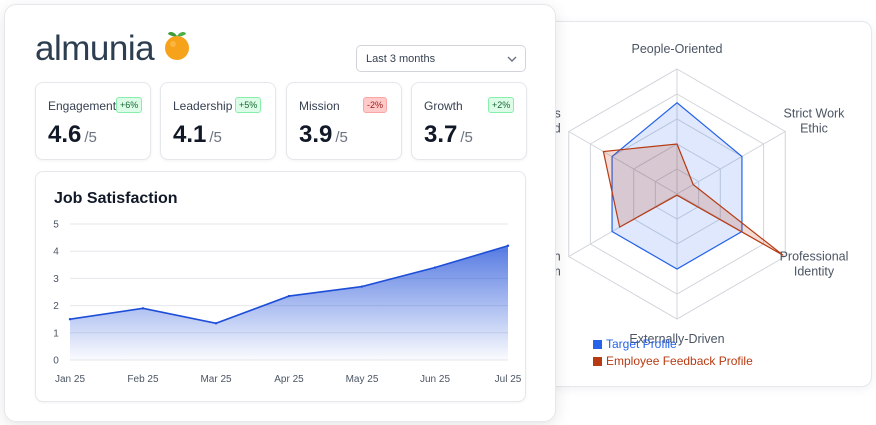 The height and width of the screenshot is (425, 876). Describe the element at coordinates (143, 379) in the screenshot. I see `x-tick-label: Feb 25` at that location.